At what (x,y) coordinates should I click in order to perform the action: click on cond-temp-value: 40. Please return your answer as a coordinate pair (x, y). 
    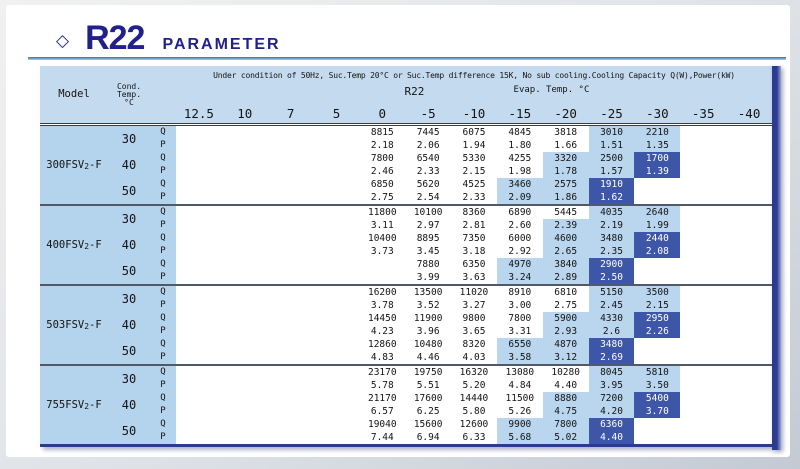
    Looking at the image, I should click on (129, 245).